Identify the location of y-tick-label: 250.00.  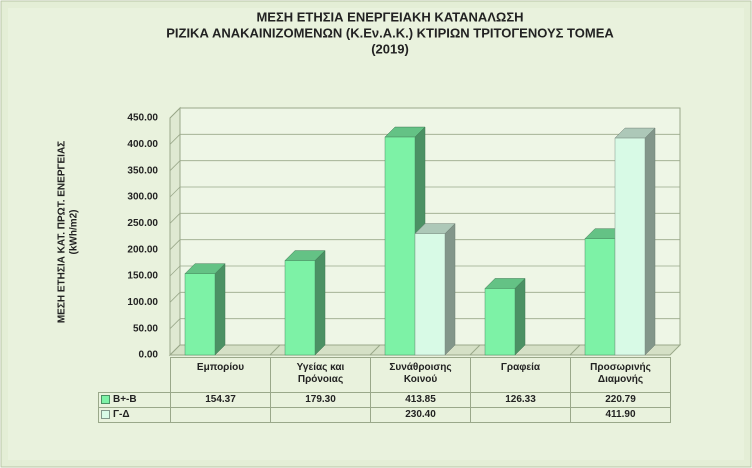
(142, 223).